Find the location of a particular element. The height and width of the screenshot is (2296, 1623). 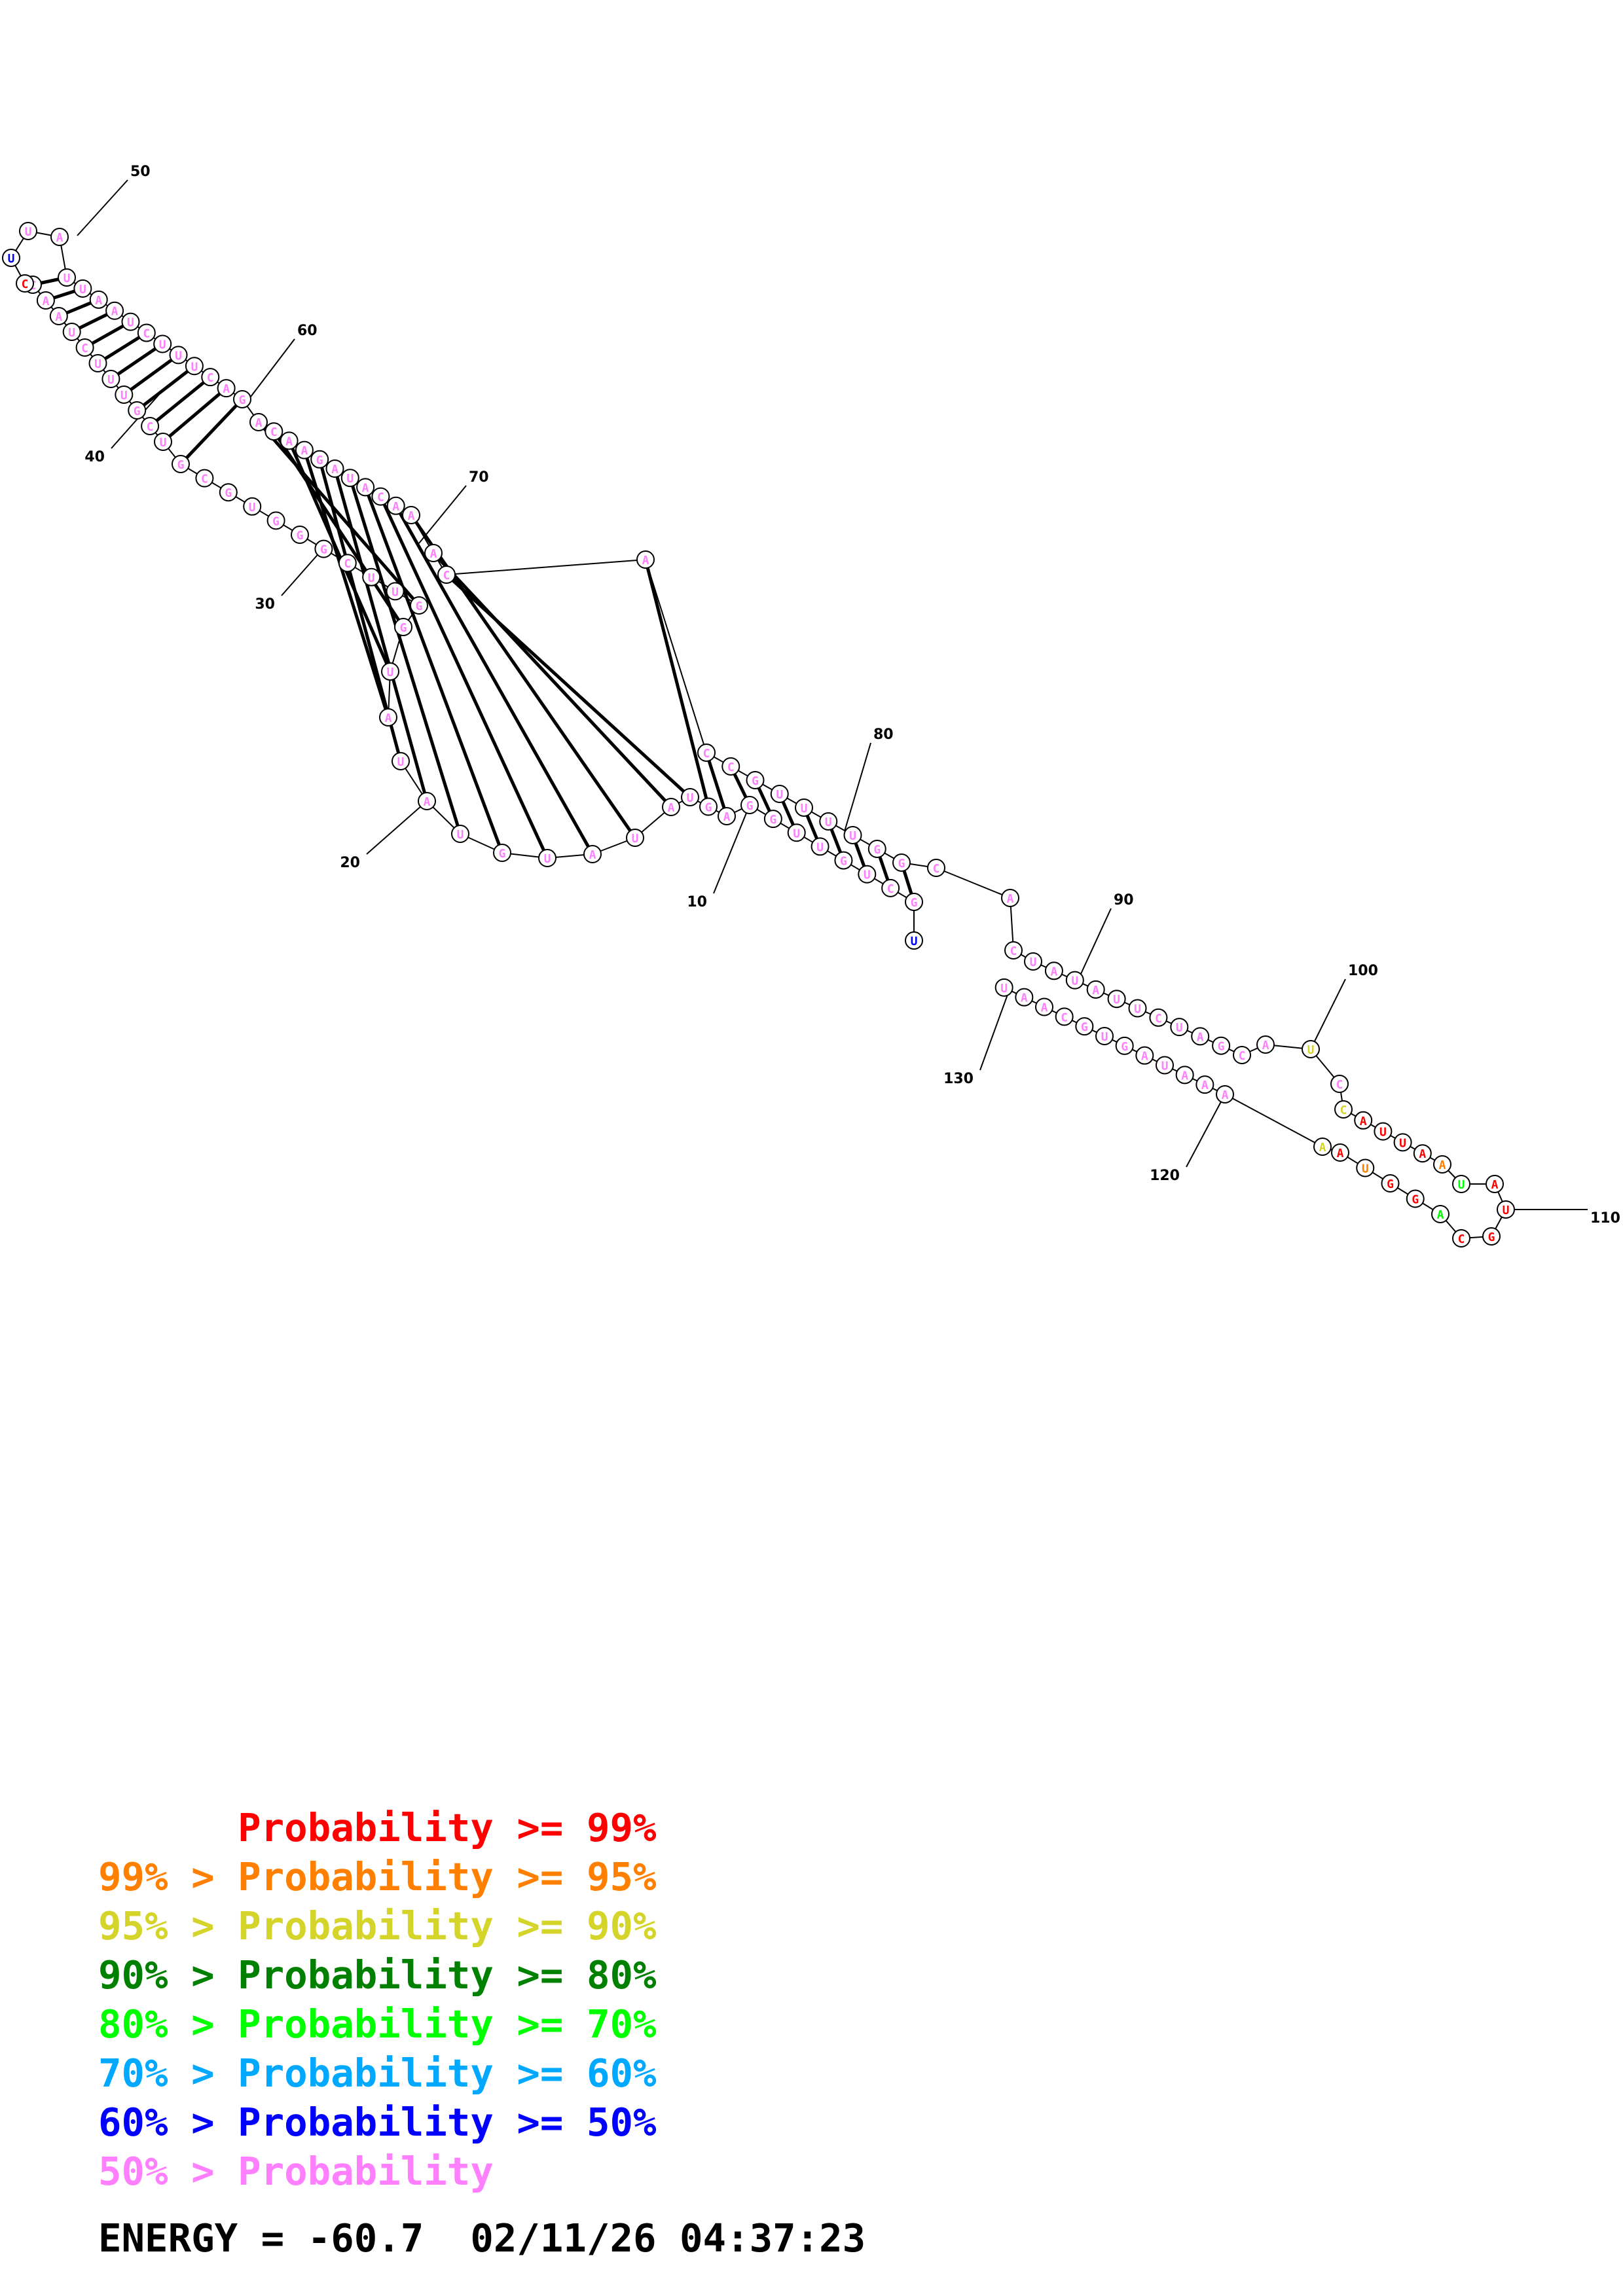

position-label: 70 is located at coordinates (479, 477).